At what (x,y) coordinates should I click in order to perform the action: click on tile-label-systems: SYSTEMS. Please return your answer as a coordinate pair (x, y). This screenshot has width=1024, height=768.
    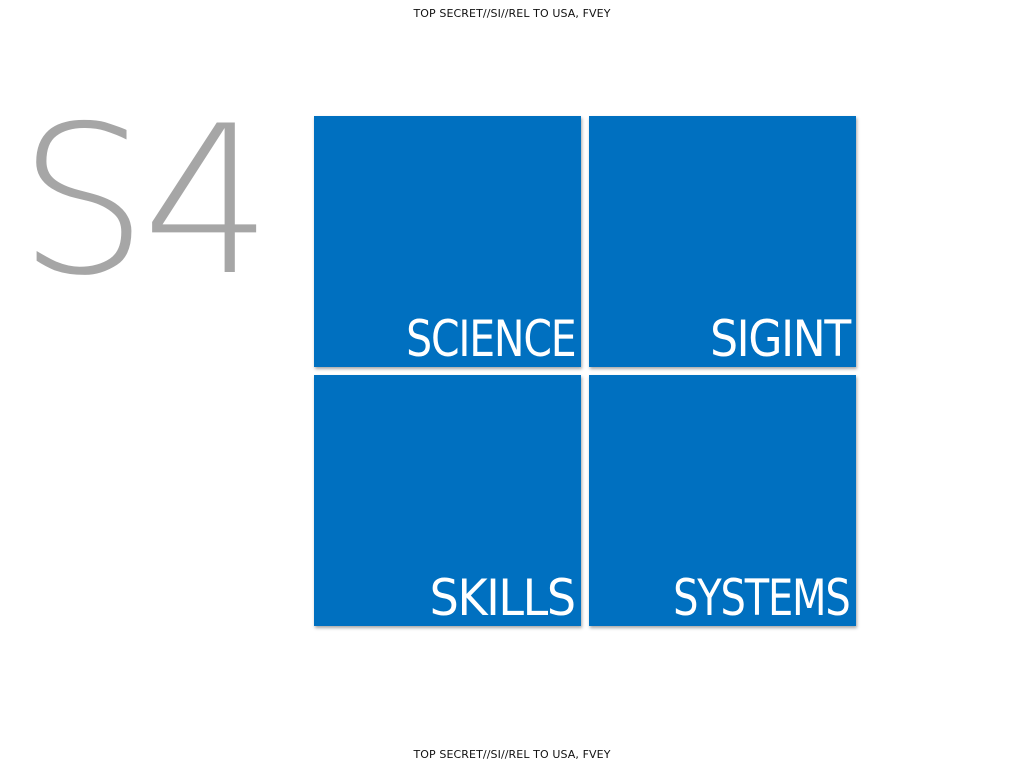
    Looking at the image, I should click on (762, 597).